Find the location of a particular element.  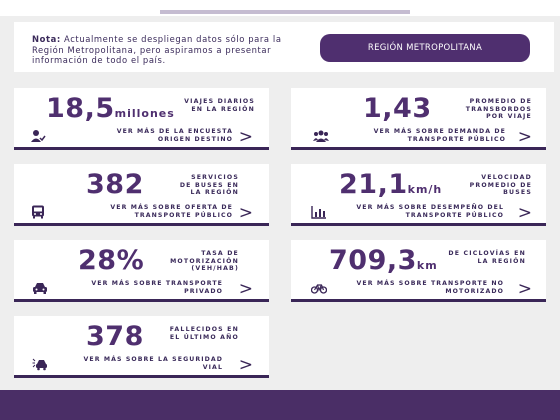

card-link: VER MÁS SOBRE LA SEGURIDAD VIAL is located at coordinates (153, 363).